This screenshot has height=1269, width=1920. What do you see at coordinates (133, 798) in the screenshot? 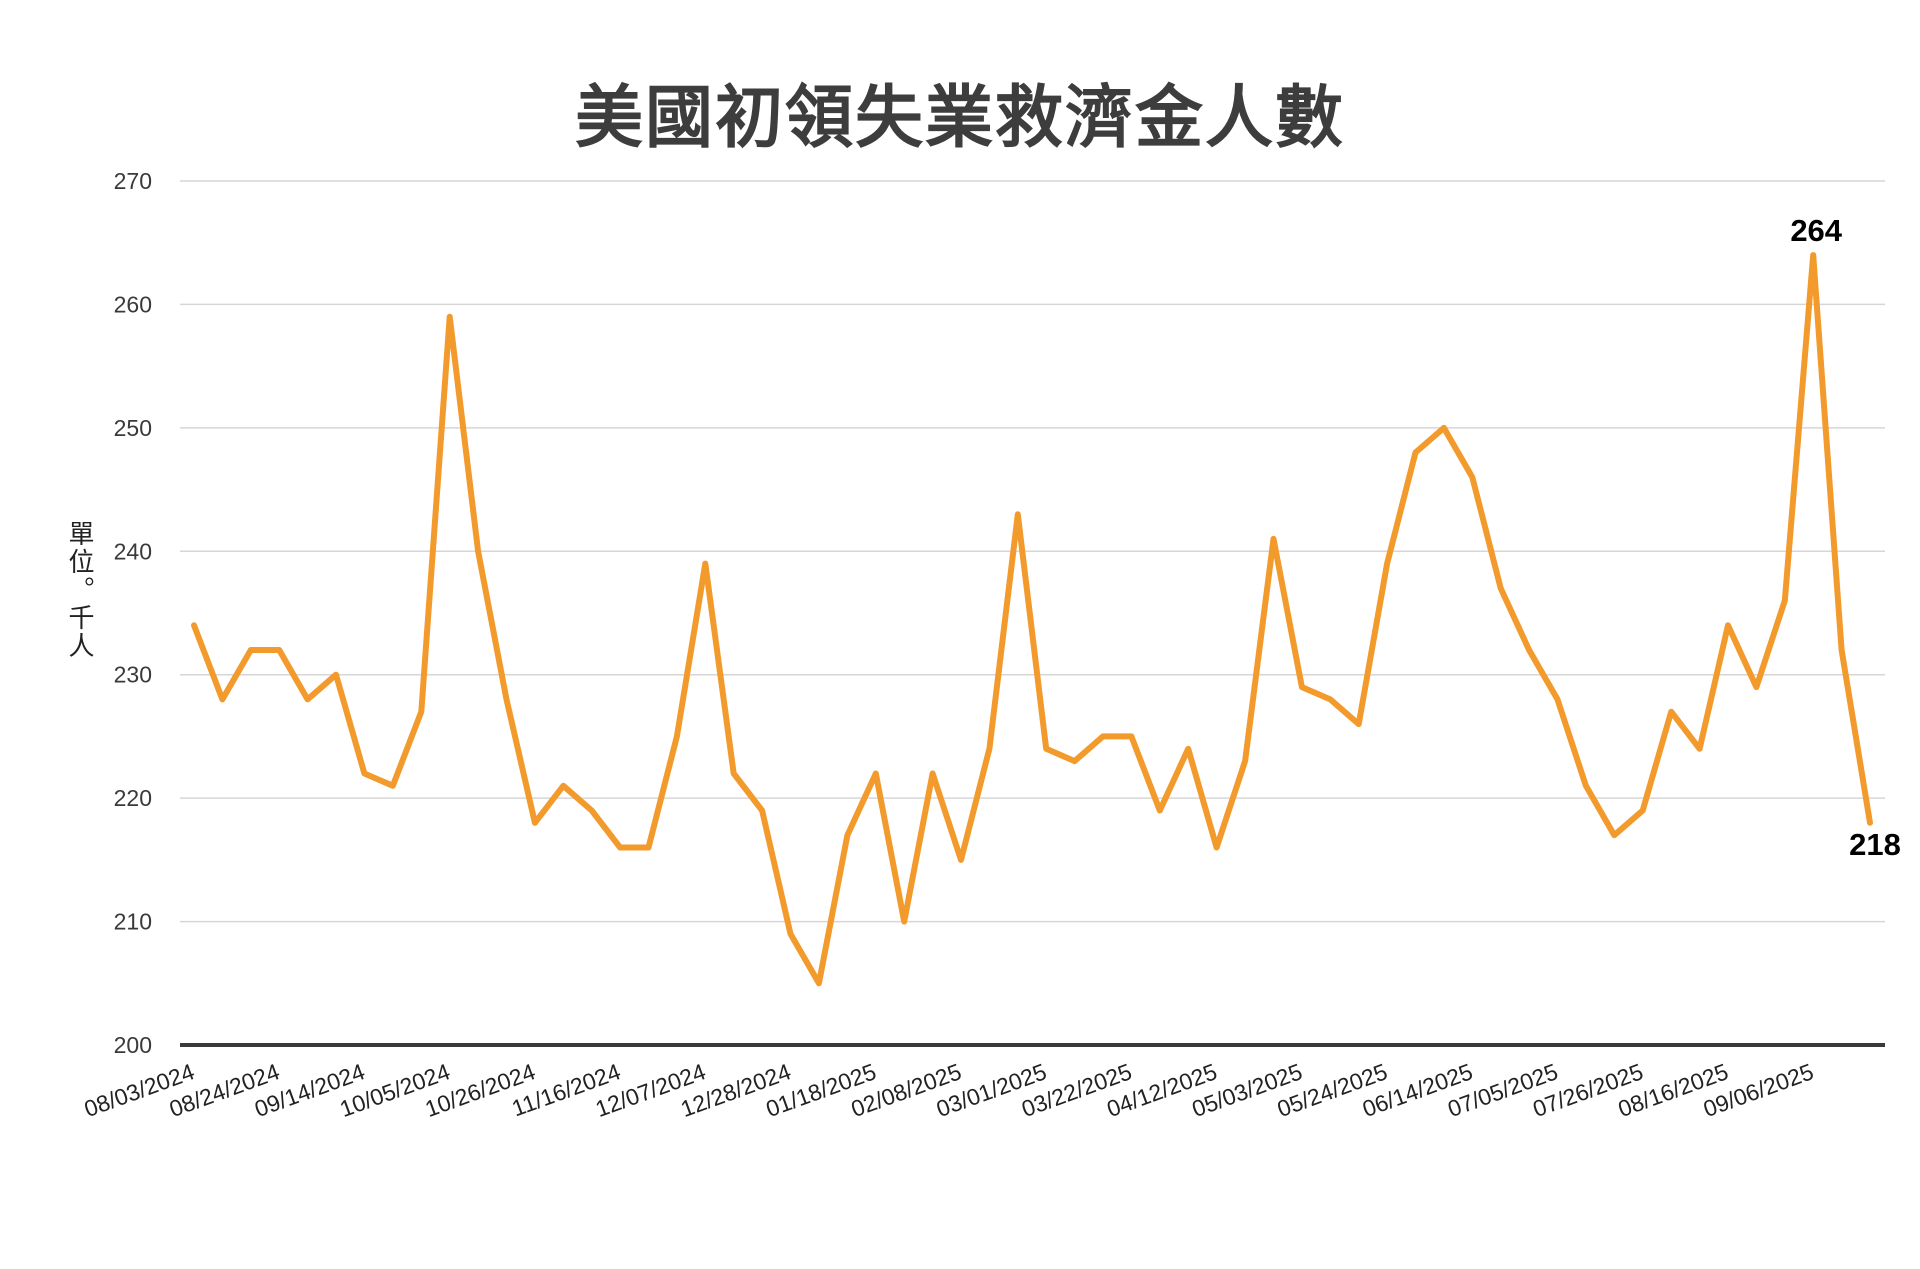
I see `y-tick-label-220: 220` at bounding box center [133, 798].